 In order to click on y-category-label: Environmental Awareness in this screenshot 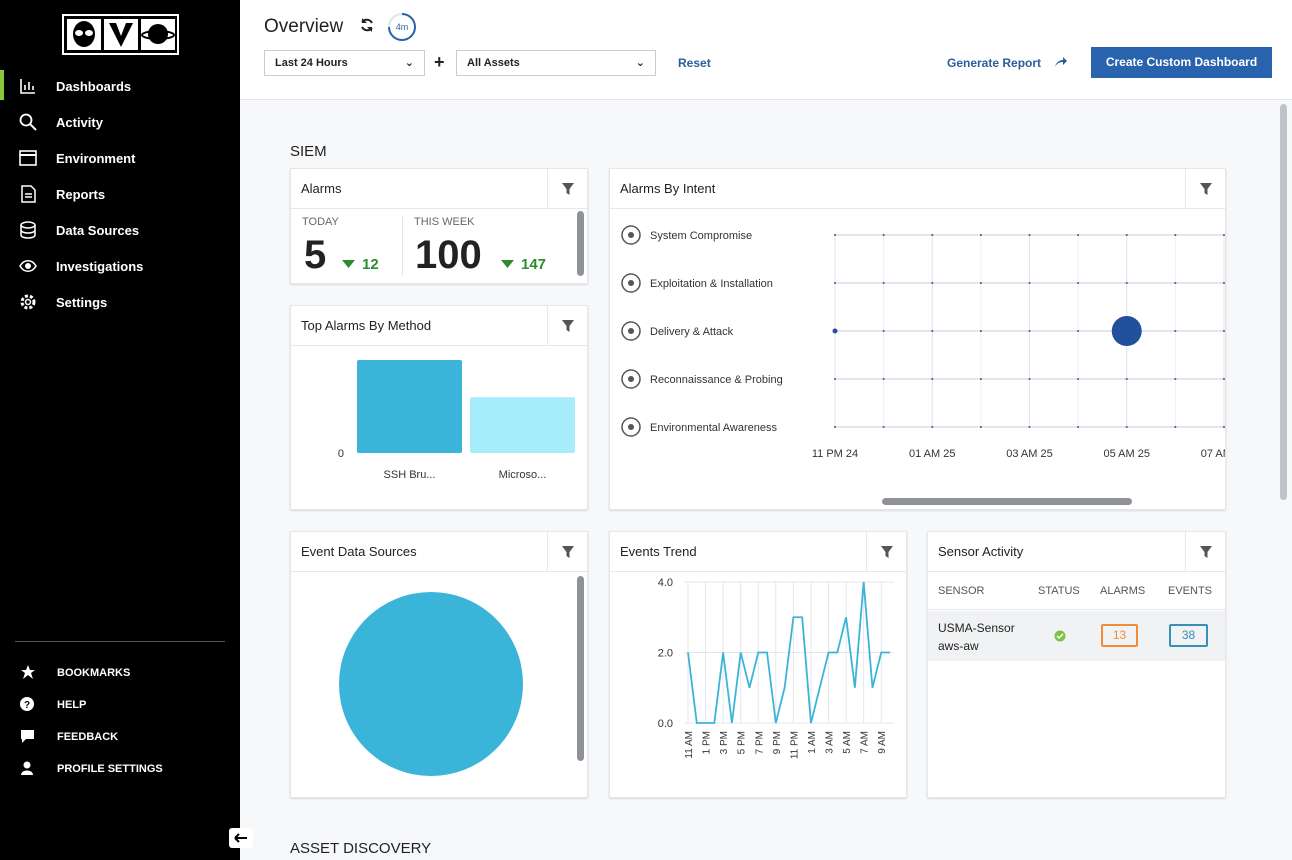, I will do `click(713, 428)`.